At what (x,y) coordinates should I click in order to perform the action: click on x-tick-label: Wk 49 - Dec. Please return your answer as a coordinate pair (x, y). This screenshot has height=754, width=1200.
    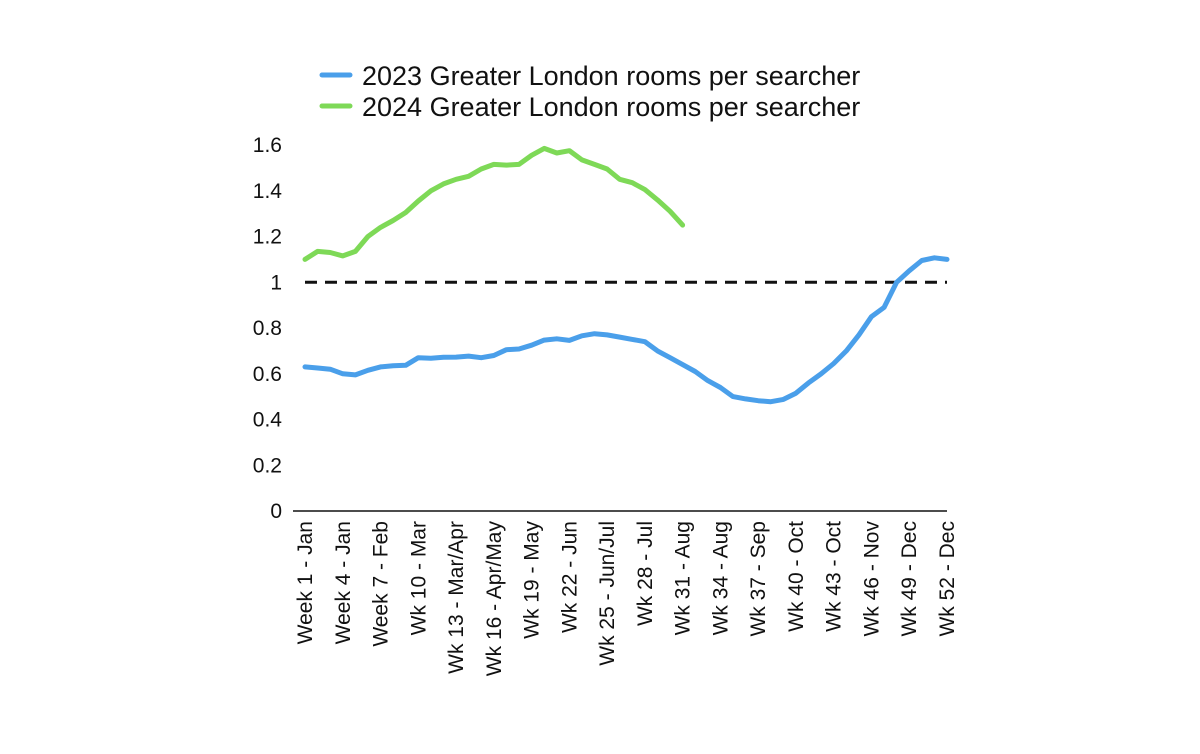
    Looking at the image, I should click on (909, 579).